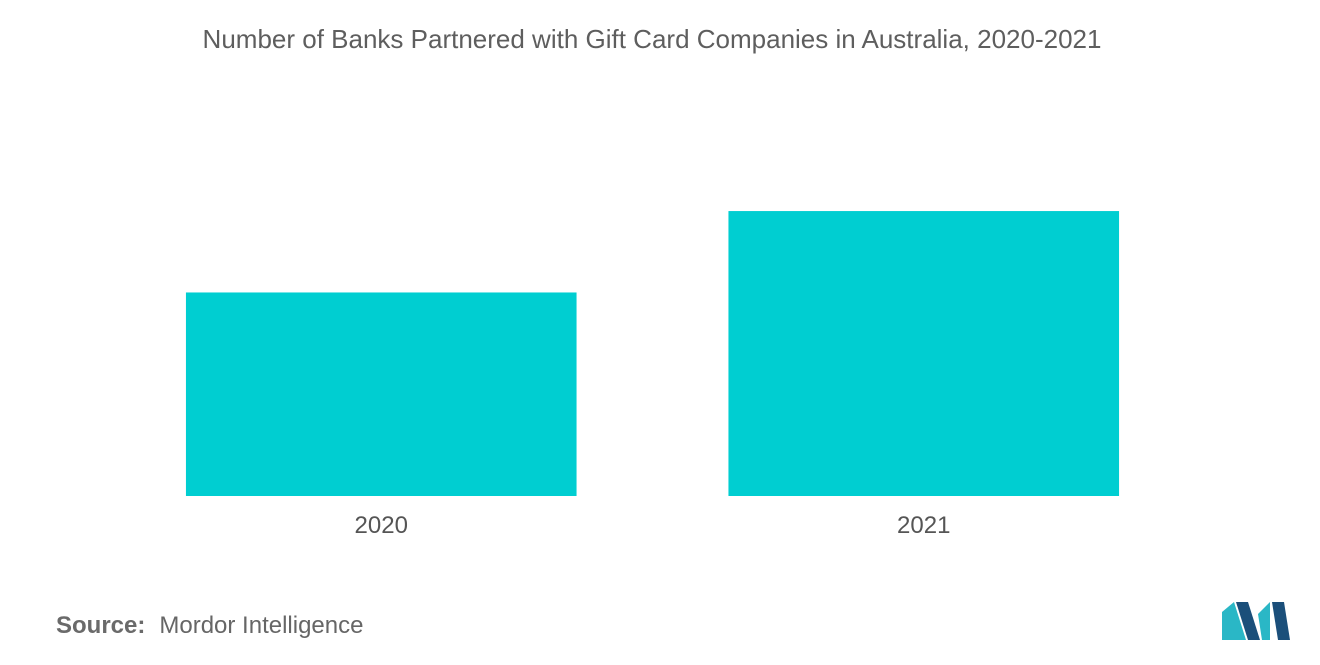 Image resolution: width=1320 pixels, height=665 pixels. What do you see at coordinates (261, 625) in the screenshot?
I see `source-value: Mordor Intelligence` at bounding box center [261, 625].